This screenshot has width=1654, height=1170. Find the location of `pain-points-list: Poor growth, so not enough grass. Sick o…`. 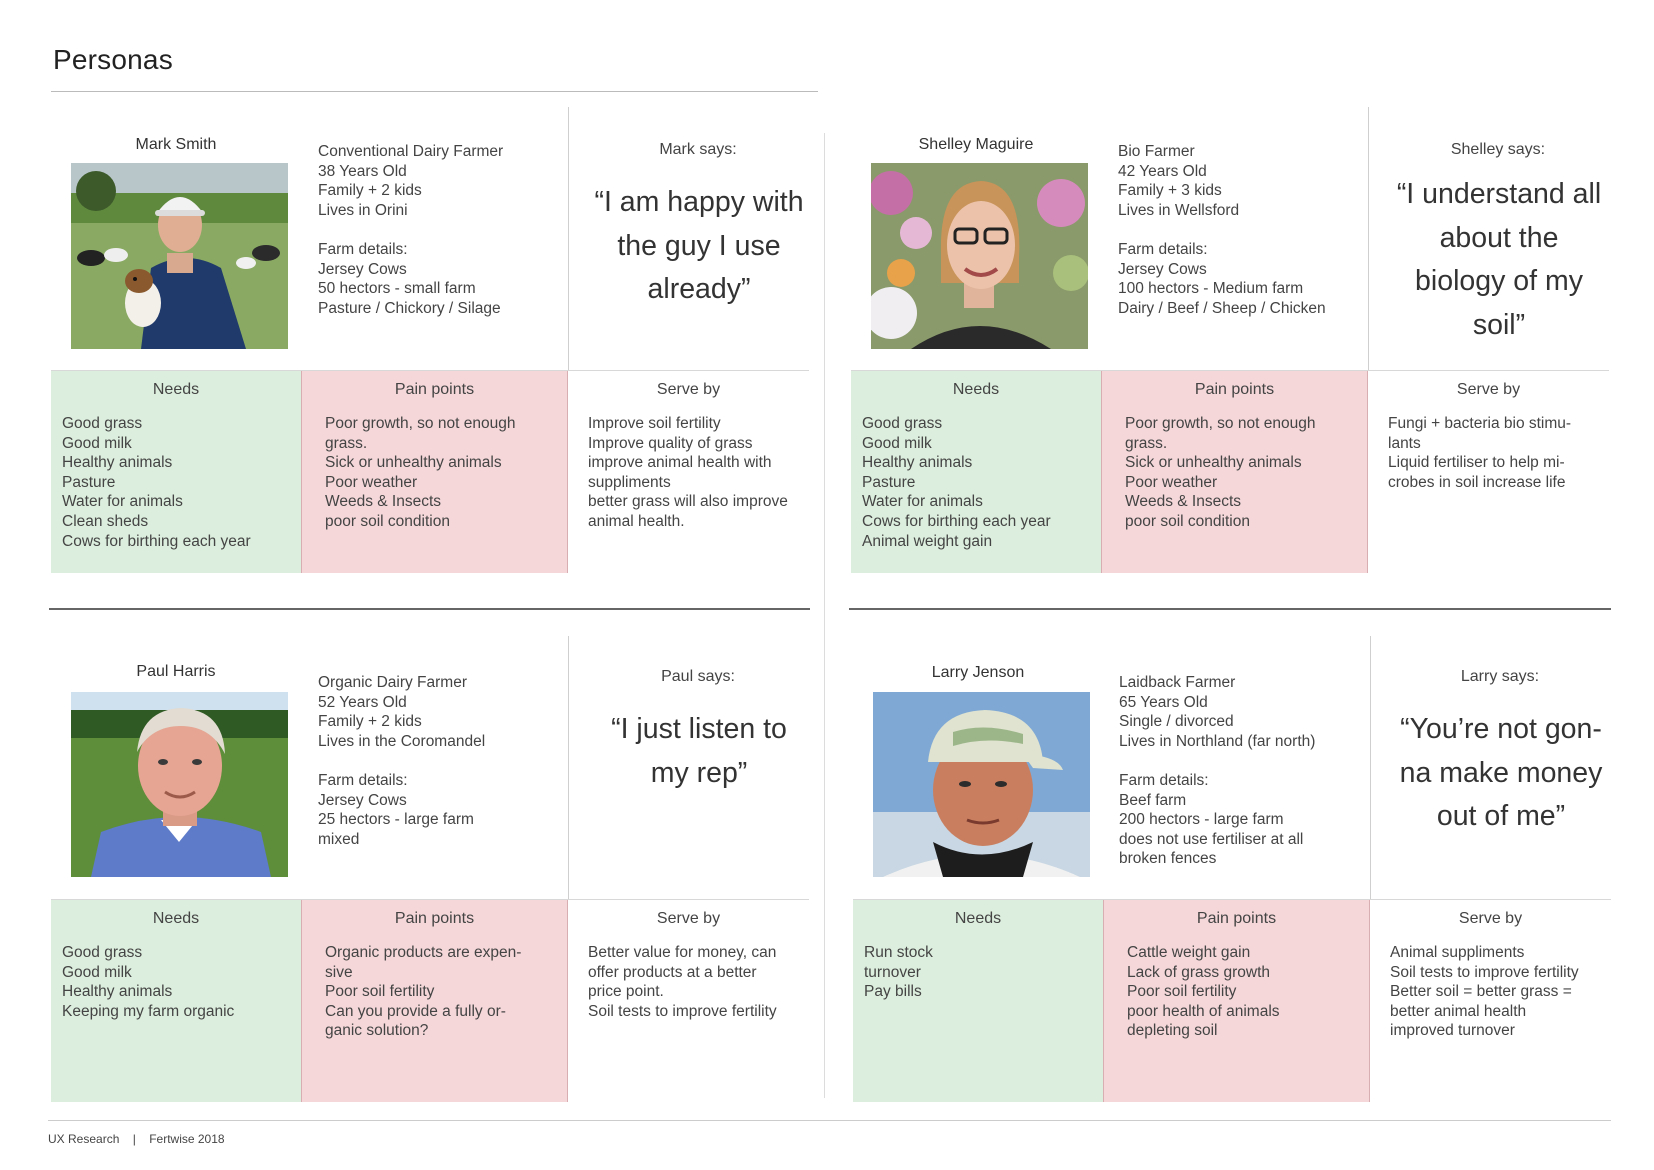

pain-points-list: Poor growth, so not enough grass. Sick o… is located at coordinates (443, 473).